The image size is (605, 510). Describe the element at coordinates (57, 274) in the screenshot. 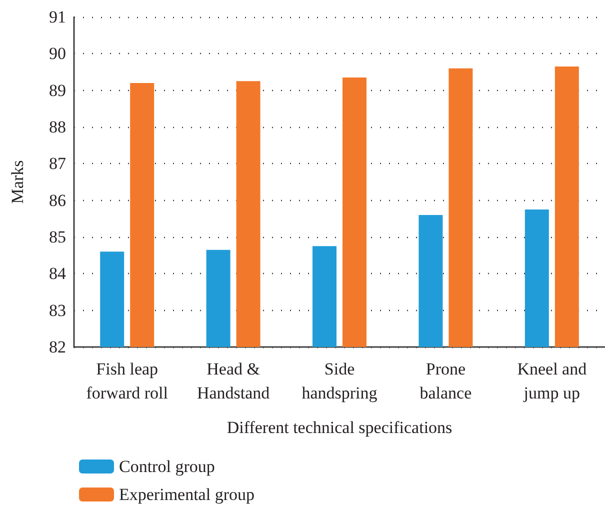

I see `y-tick-label: 84` at that location.